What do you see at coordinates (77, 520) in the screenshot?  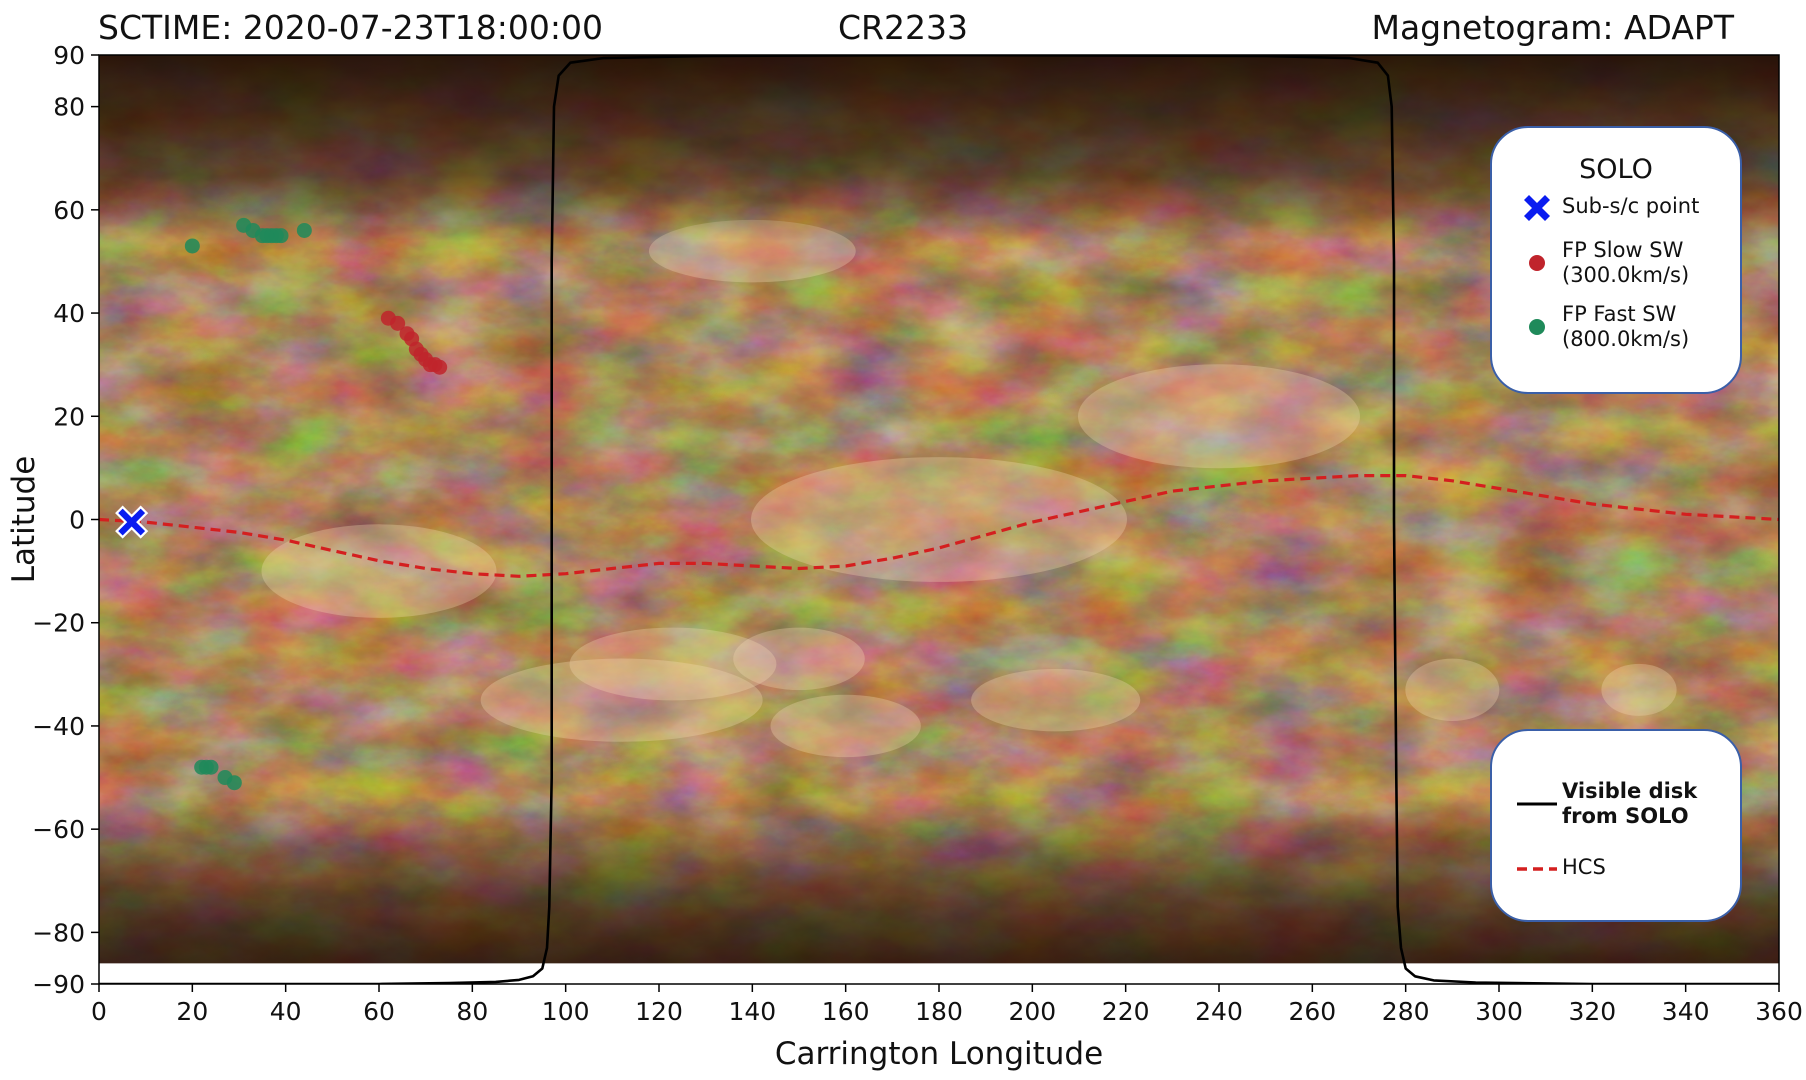 I see `y-tick-label-5: 0` at bounding box center [77, 520].